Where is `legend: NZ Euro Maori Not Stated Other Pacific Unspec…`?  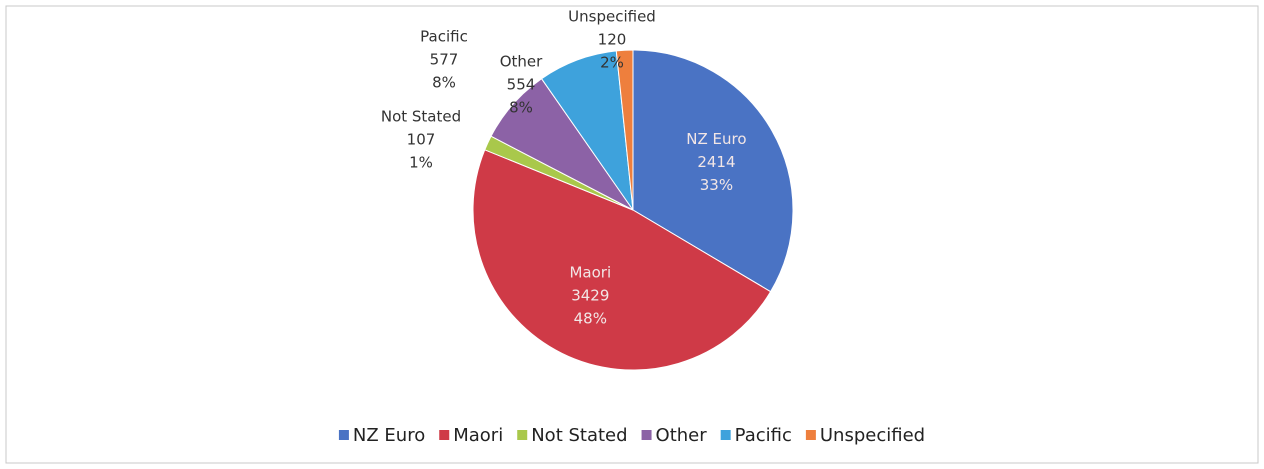 legend: NZ Euro Maori Not Stated Other Pacific Unspec… is located at coordinates (631, 435).